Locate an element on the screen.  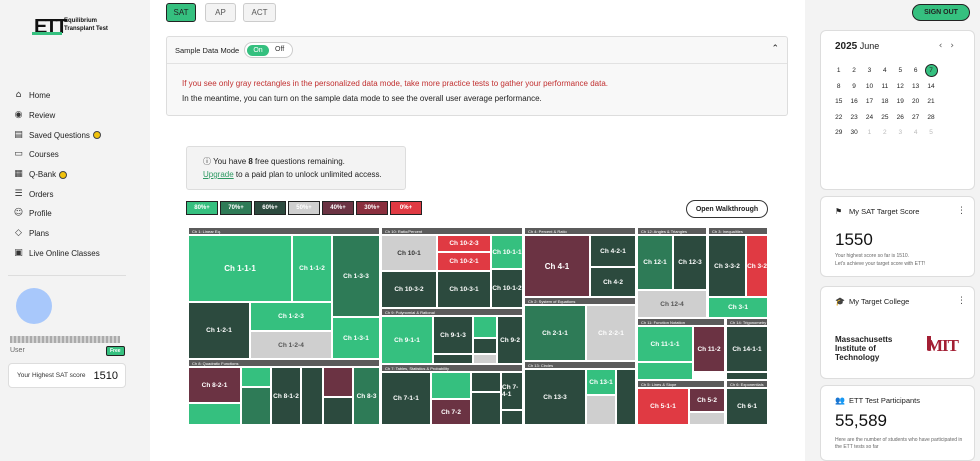
treemap-cell: Ch 1-3-1 is located at coordinates (356, 338).